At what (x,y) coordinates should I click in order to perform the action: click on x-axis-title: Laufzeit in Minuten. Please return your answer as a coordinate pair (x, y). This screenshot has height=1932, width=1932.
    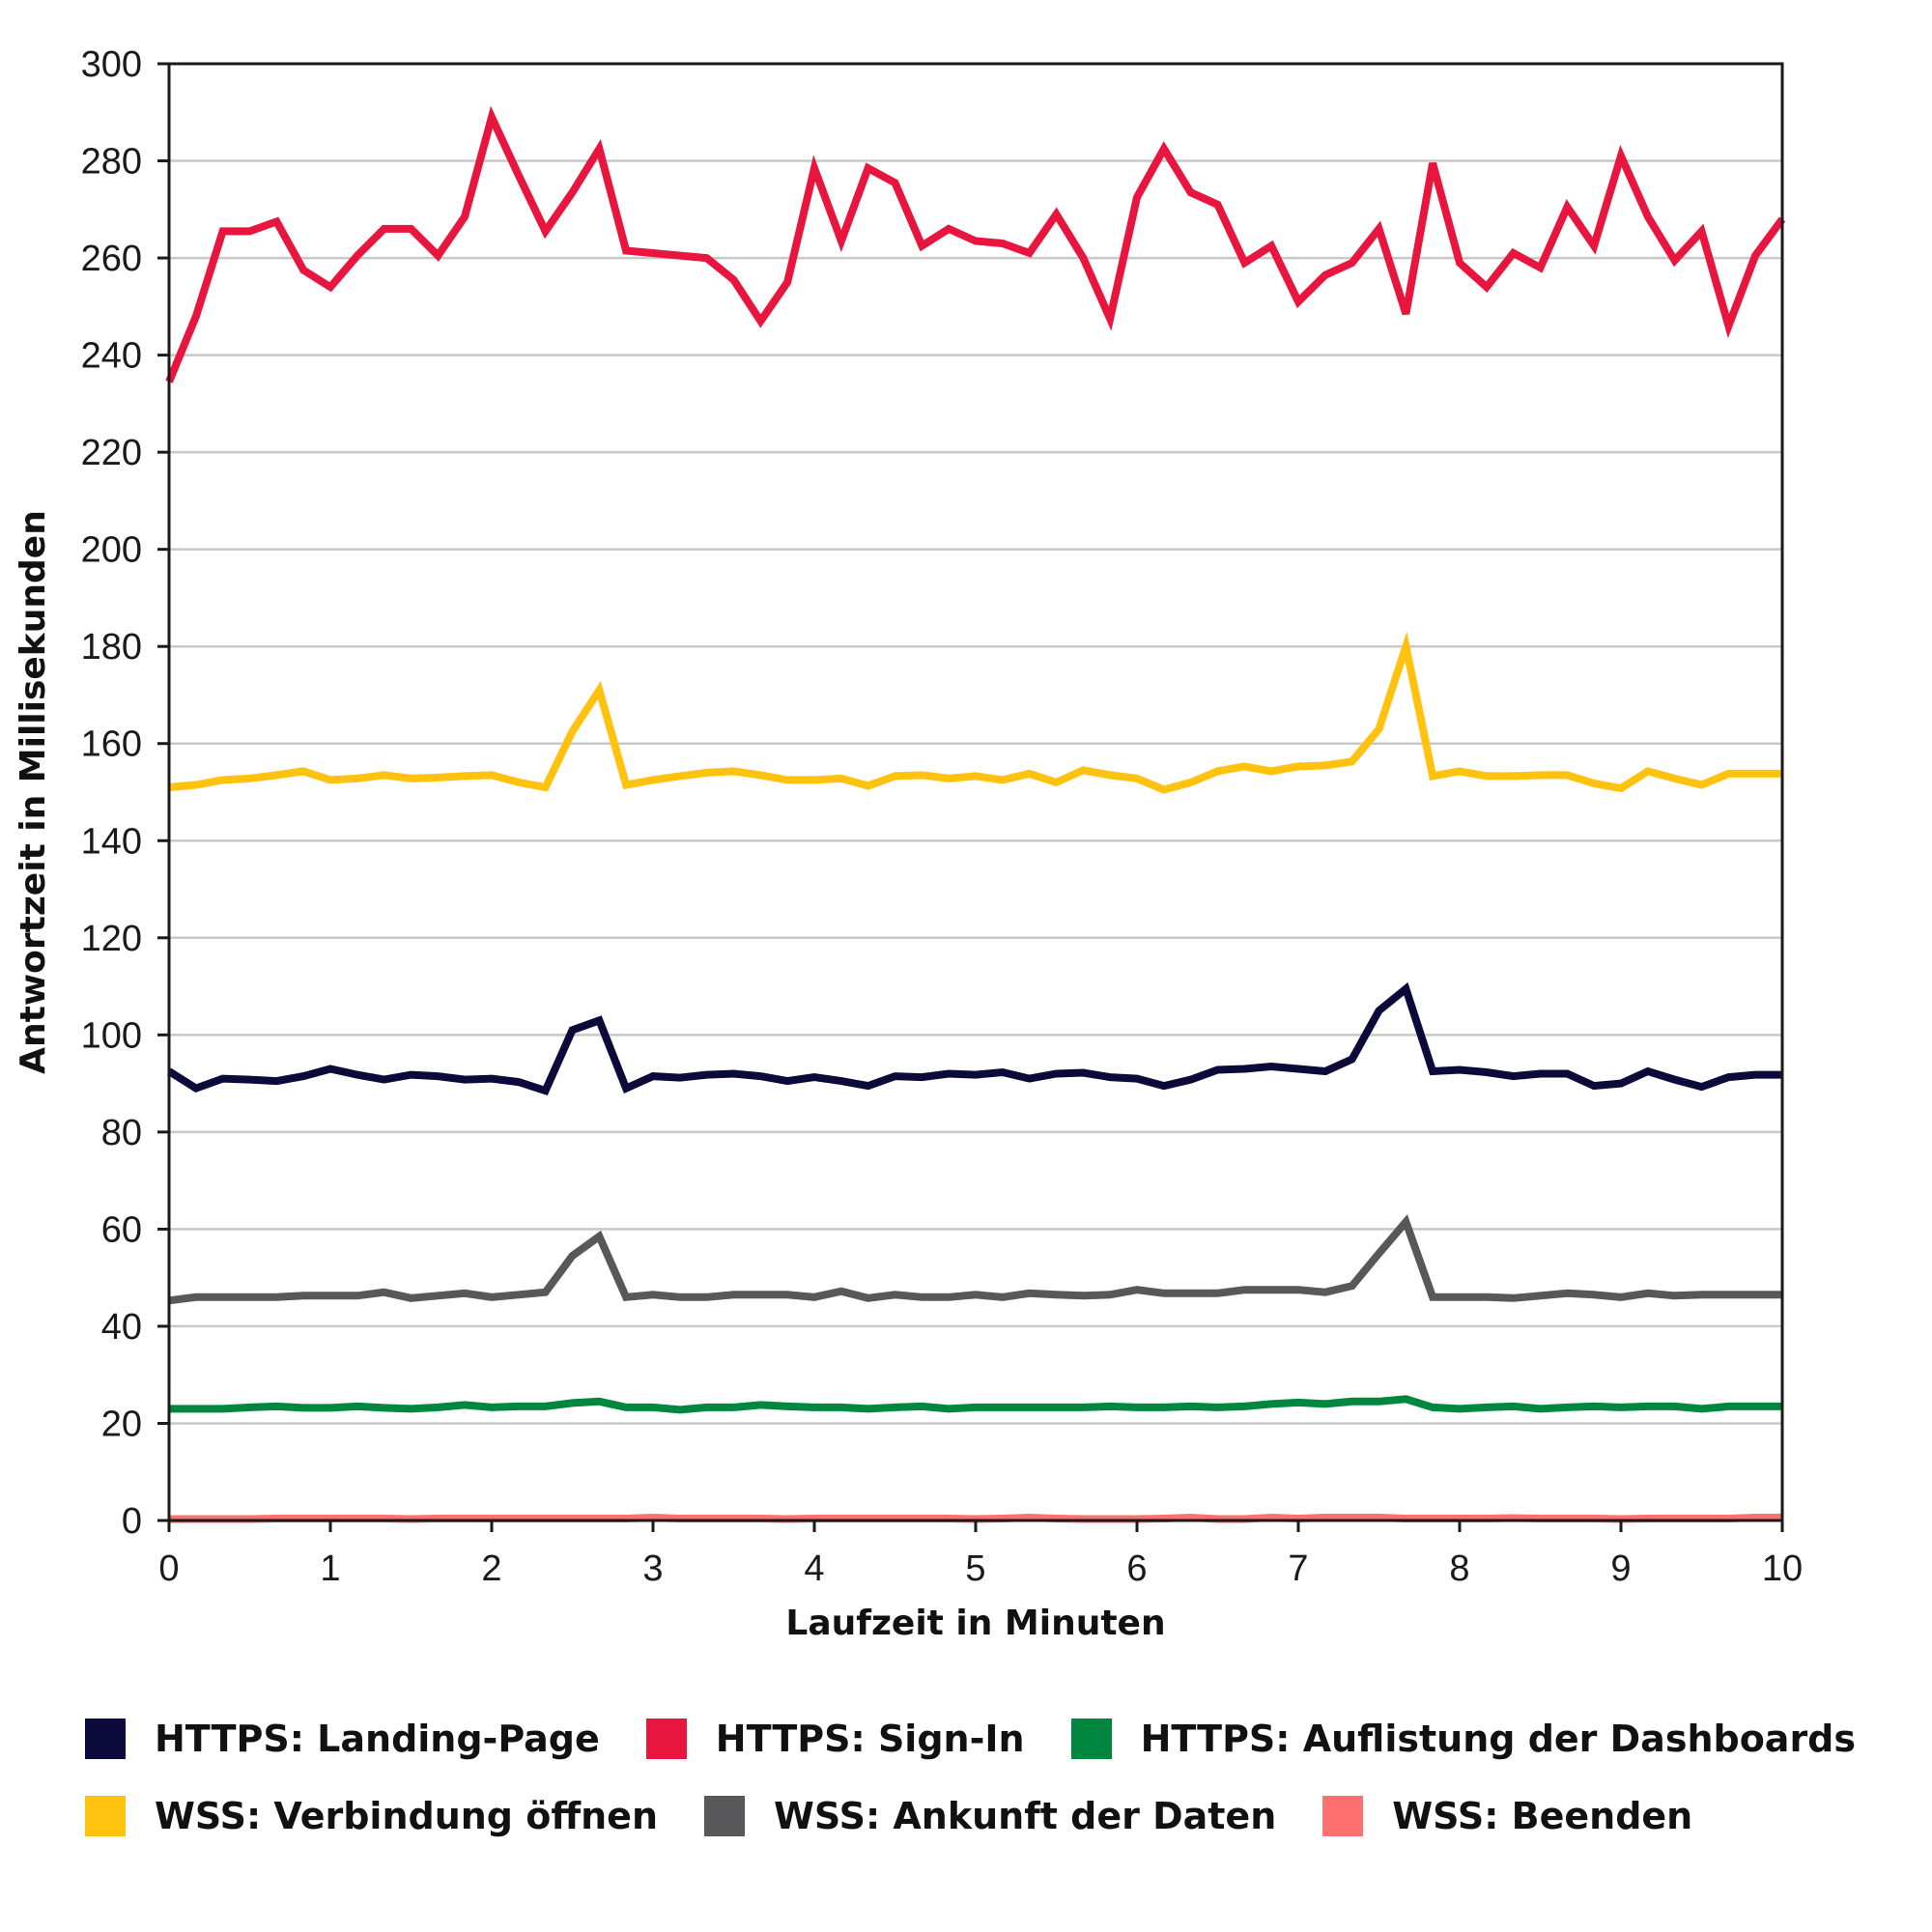
    Looking at the image, I should click on (975, 1623).